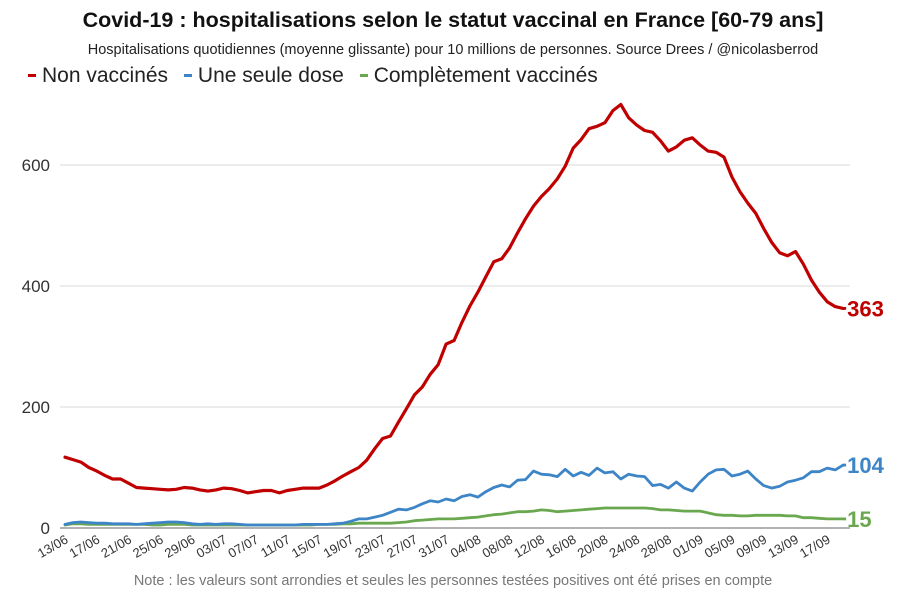  Describe the element at coordinates (561, 546) in the screenshot. I see `x-tick-label: 16/08` at that location.